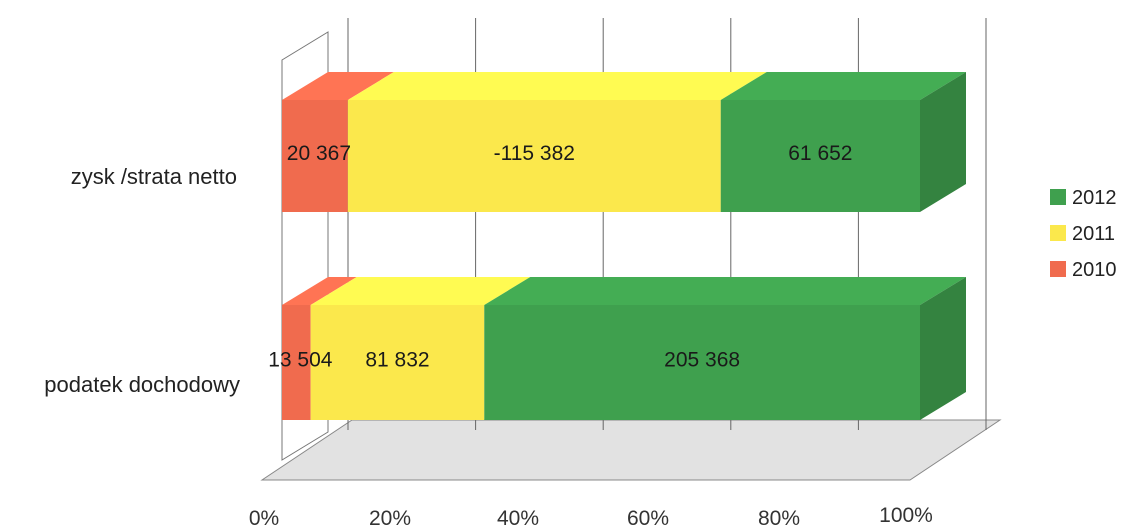 Image resolution: width=1139 pixels, height=531 pixels. What do you see at coordinates (779, 518) in the screenshot?
I see `x-tick-label: 80%` at bounding box center [779, 518].